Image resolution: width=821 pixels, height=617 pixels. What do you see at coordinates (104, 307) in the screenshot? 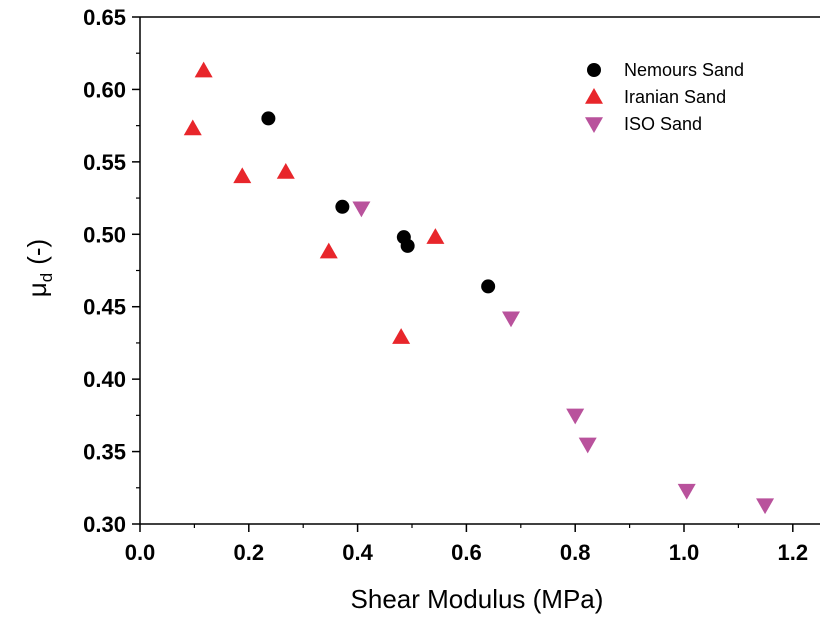
I see `y-tick-label: 0.45` at bounding box center [104, 307].